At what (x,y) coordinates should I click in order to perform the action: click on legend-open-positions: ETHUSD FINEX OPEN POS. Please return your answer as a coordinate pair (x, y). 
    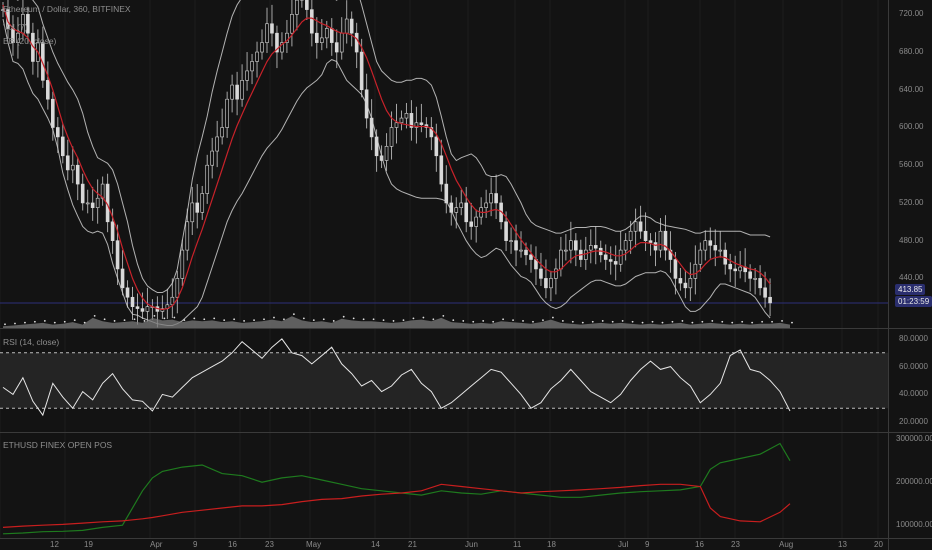
    Looking at the image, I should click on (58, 445).